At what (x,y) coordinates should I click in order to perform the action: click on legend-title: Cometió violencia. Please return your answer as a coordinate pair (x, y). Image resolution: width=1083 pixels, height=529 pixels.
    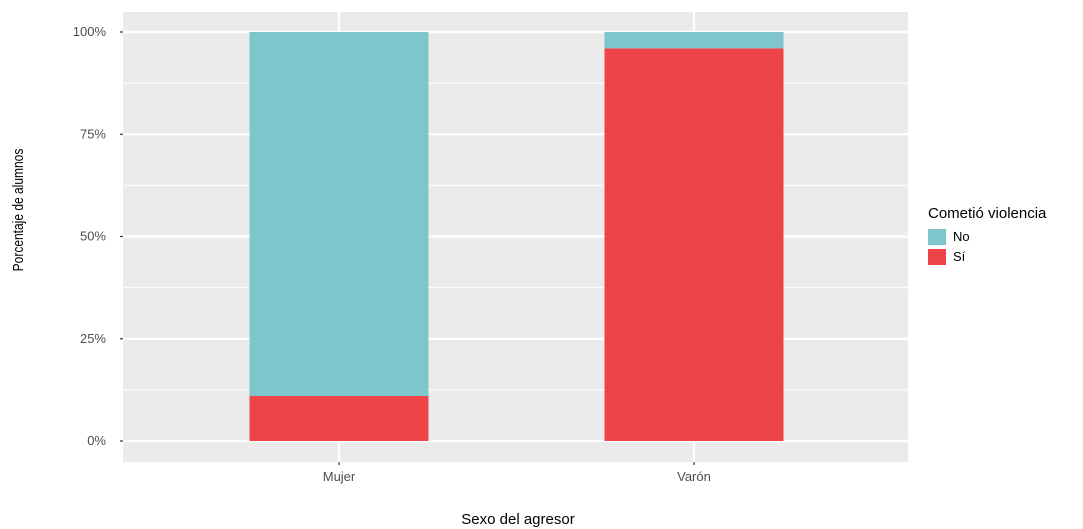
    Looking at the image, I should click on (987, 213).